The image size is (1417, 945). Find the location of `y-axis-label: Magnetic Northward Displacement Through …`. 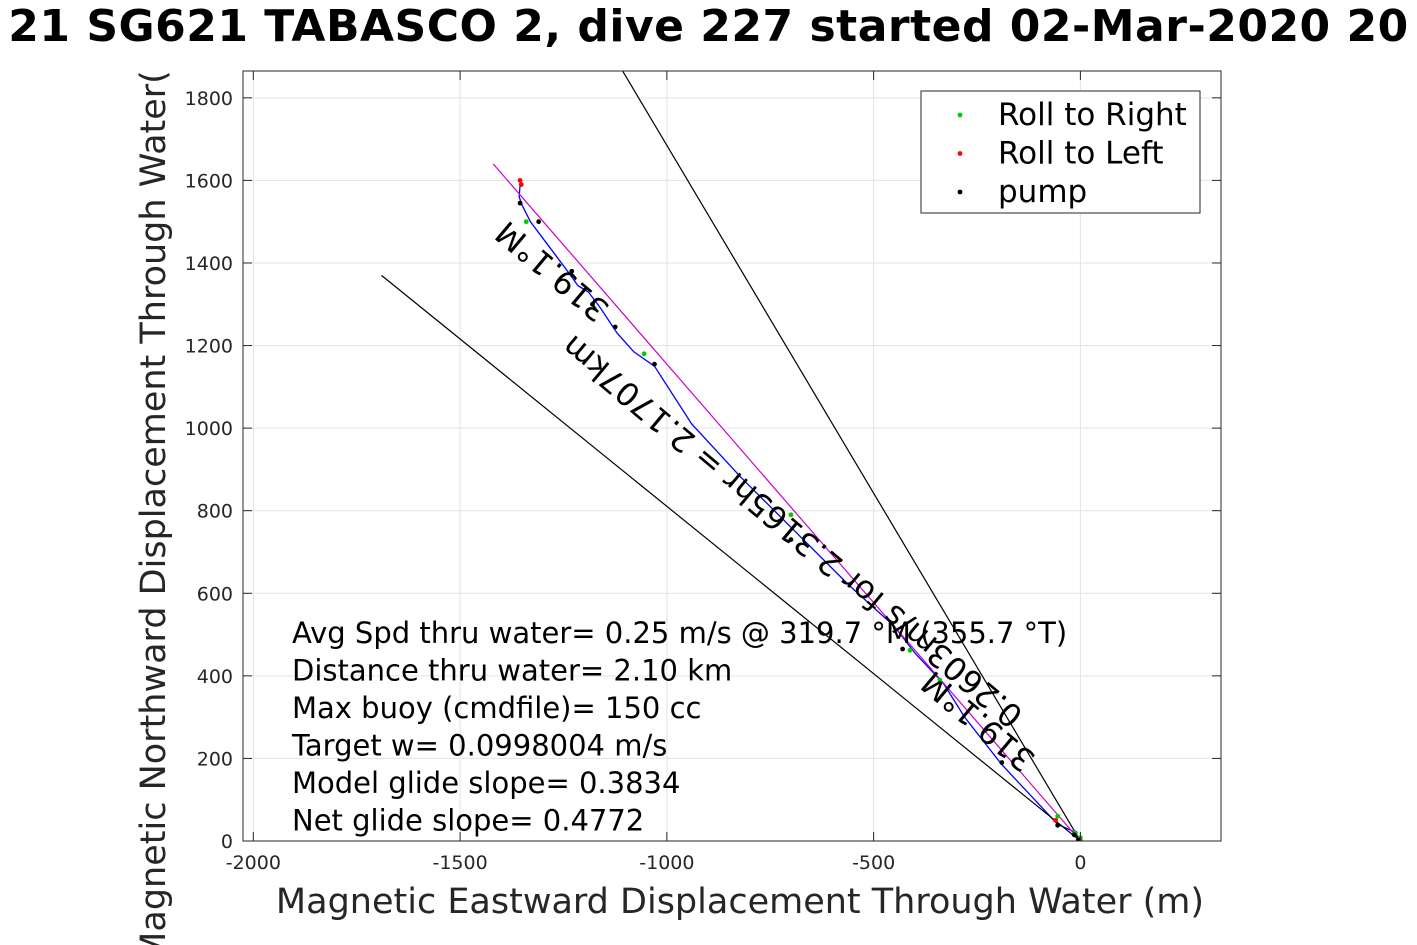

y-axis-label: Magnetic Northward Displacement Through … is located at coordinates (154, 507).